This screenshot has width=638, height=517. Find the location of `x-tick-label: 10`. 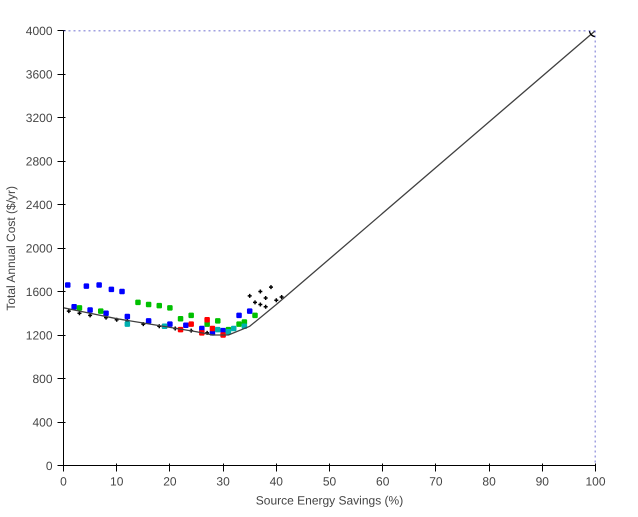

x-tick-label: 10 is located at coordinates (117, 481).